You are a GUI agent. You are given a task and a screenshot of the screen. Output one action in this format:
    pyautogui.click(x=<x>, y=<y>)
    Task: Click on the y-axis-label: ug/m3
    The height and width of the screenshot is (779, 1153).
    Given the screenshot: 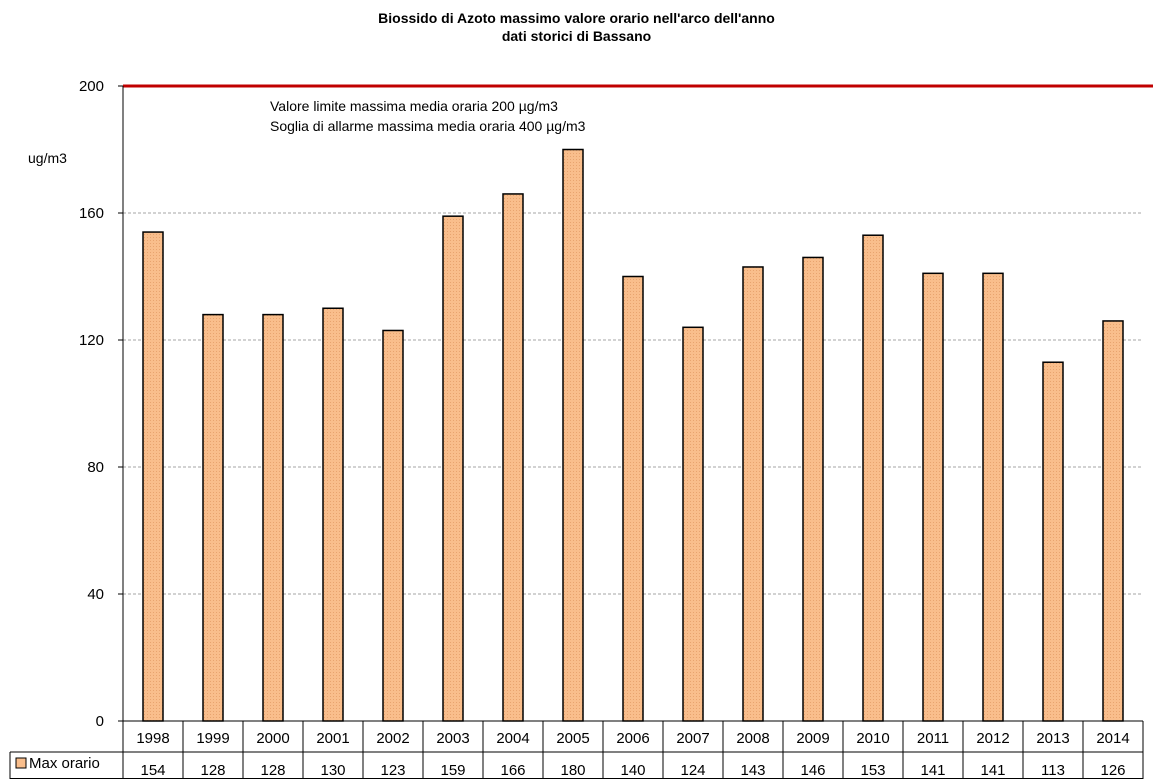 What is the action you would take?
    pyautogui.click(x=47, y=158)
    